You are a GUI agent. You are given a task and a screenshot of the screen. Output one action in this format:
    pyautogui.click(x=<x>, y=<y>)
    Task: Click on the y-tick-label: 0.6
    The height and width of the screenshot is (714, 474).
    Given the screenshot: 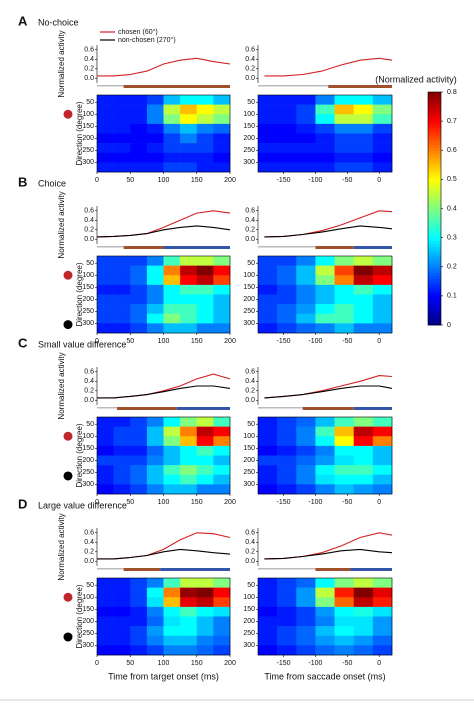 What is the action you would take?
    pyautogui.click(x=89, y=533)
    